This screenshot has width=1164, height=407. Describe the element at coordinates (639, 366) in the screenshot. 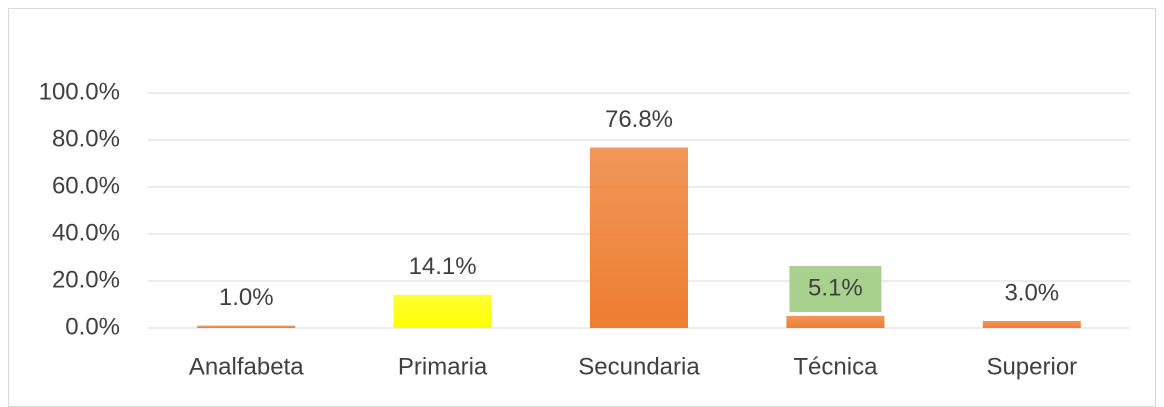

I see `x-tick-label: Secundaria` at that location.